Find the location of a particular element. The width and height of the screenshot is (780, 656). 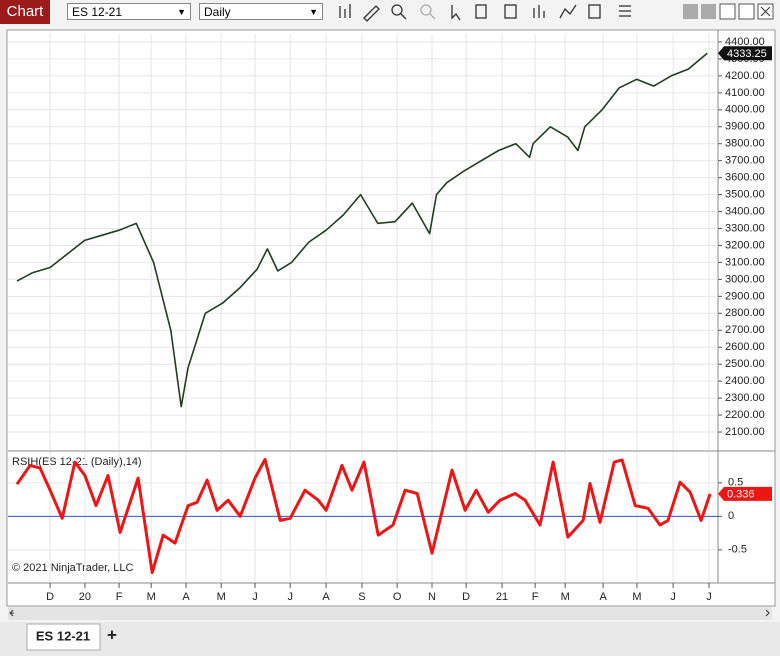

y-tick-label: 2300.00 is located at coordinates (745, 398).